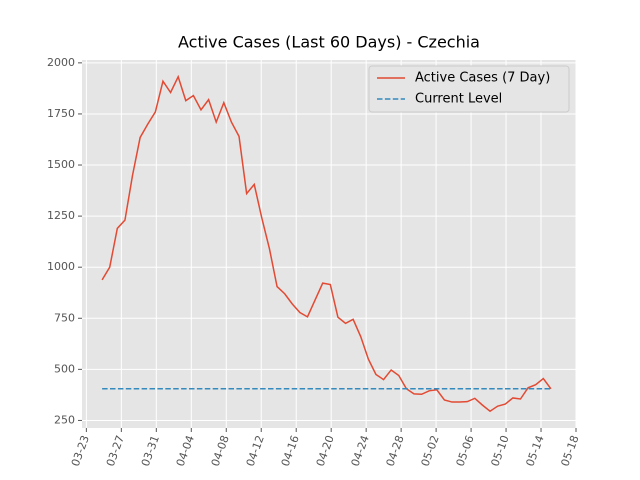 This screenshot has width=640, height=480. What do you see at coordinates (360, 451) in the screenshot?
I see `x-tick-label: 04-24` at bounding box center [360, 451].